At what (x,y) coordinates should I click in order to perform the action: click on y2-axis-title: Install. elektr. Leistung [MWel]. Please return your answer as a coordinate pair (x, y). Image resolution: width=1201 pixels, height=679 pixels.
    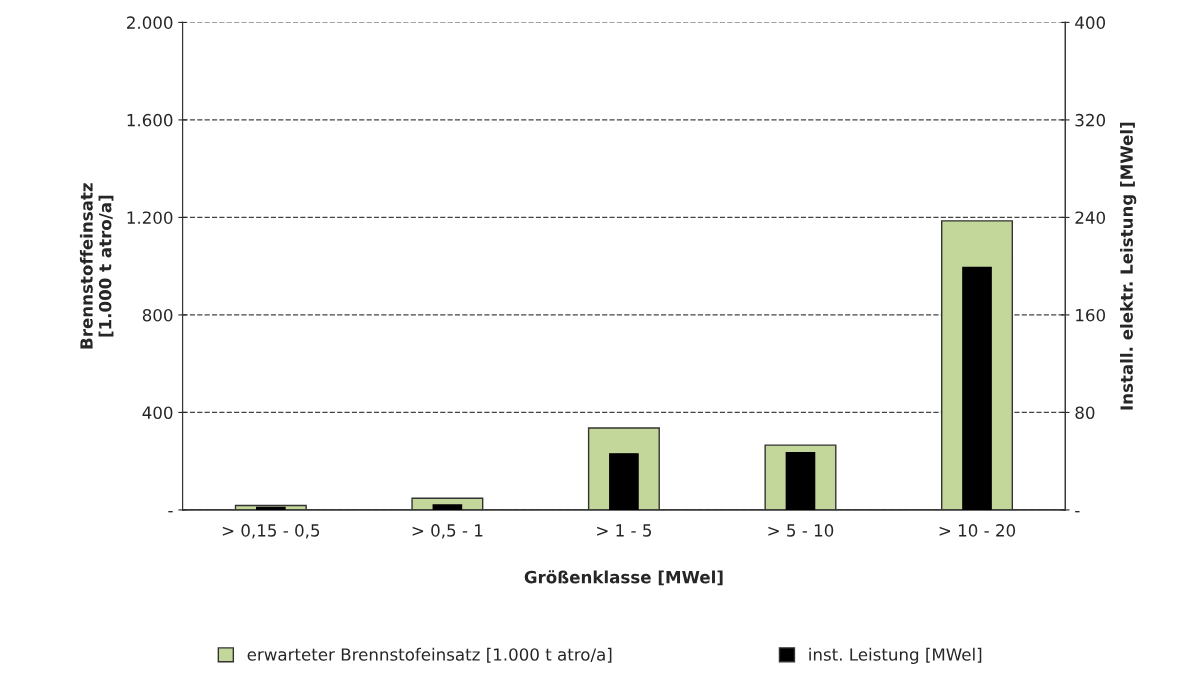
    Looking at the image, I should click on (1128, 266).